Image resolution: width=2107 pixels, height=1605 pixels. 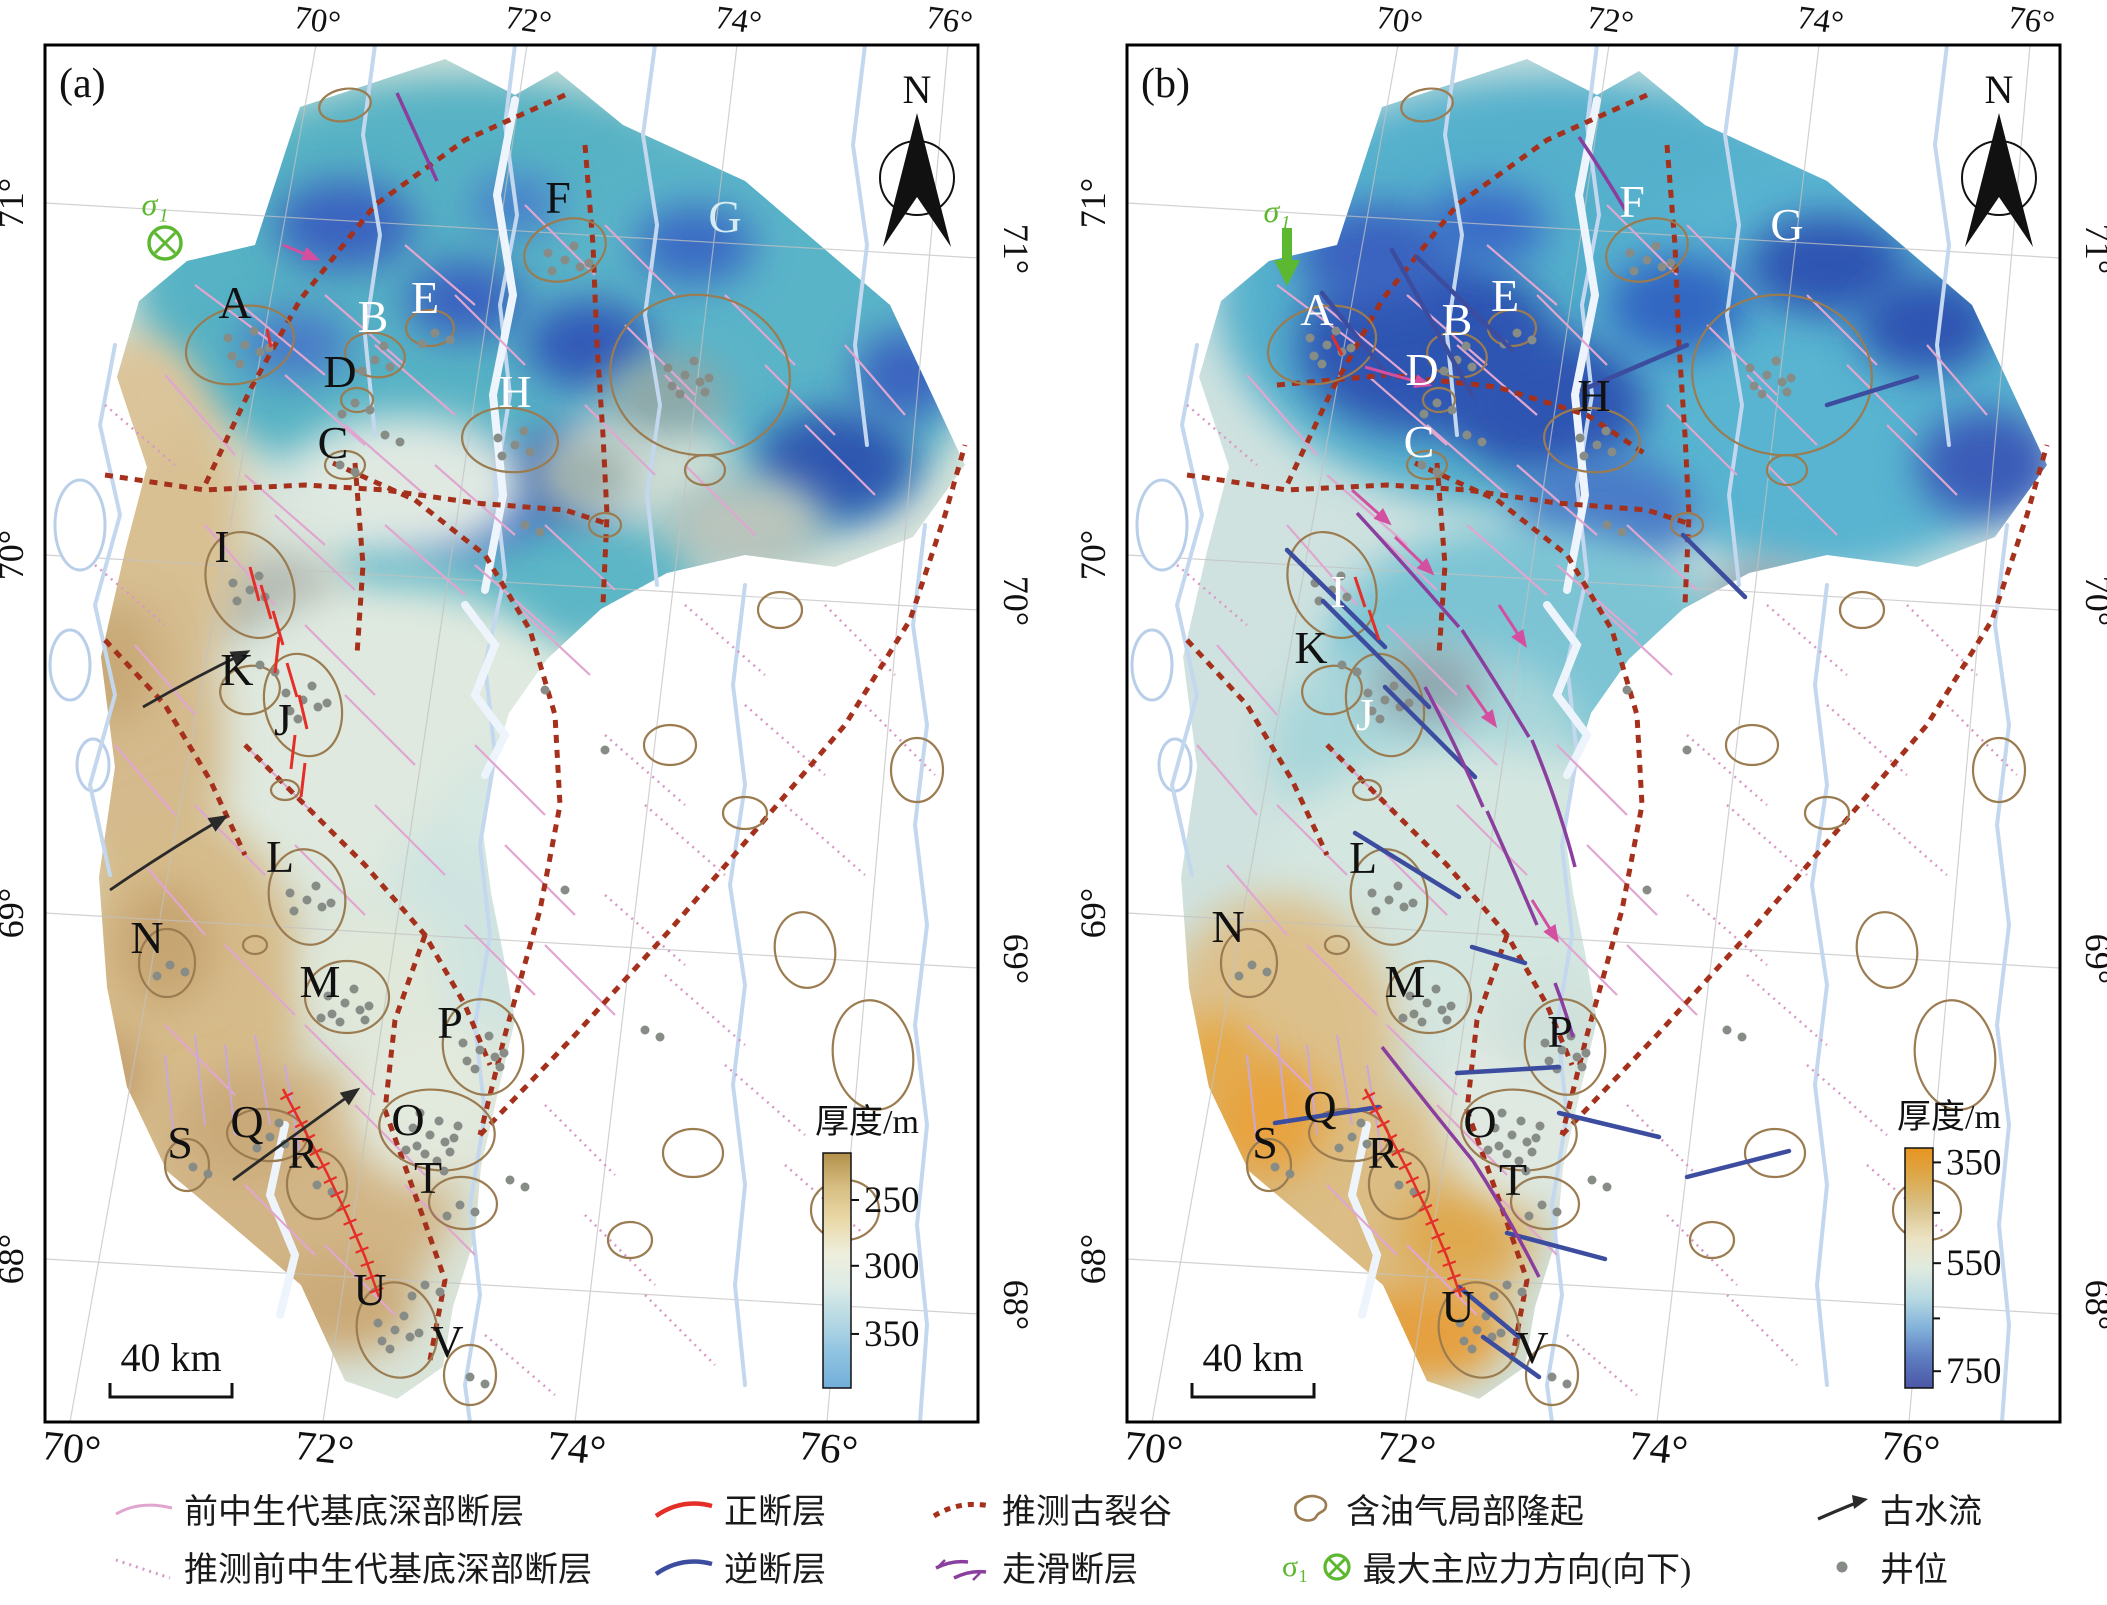 I want to click on uplift-label-E: E, so click(x=1505, y=295).